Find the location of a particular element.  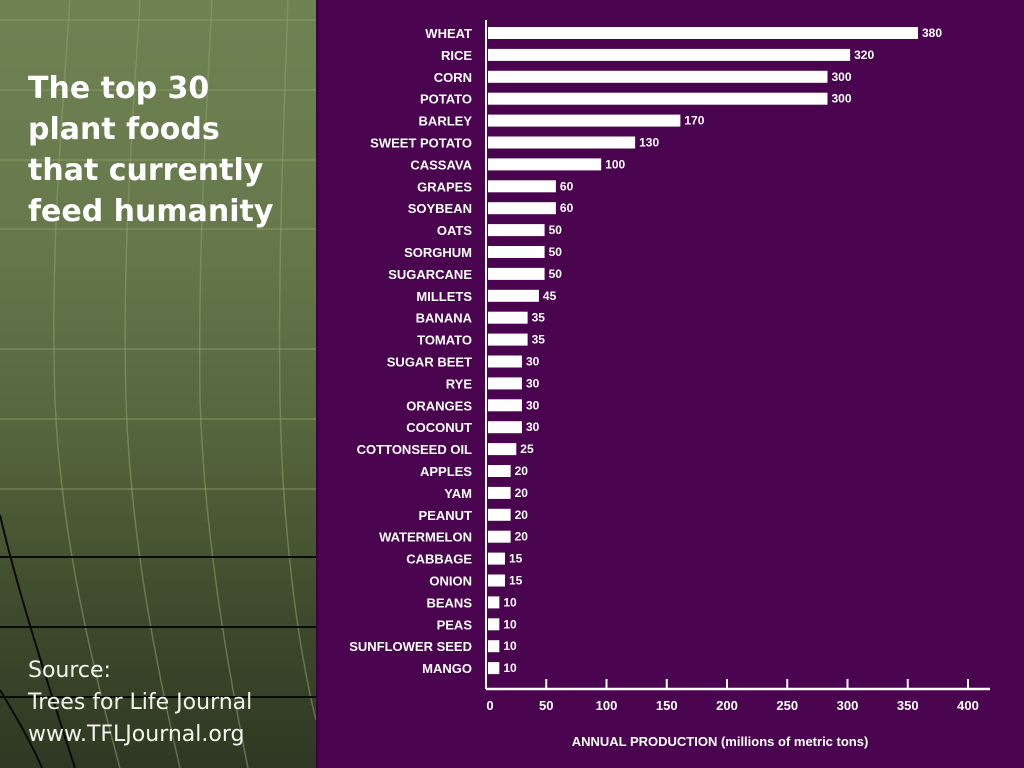

category-label: WATERMELON is located at coordinates (425, 537).